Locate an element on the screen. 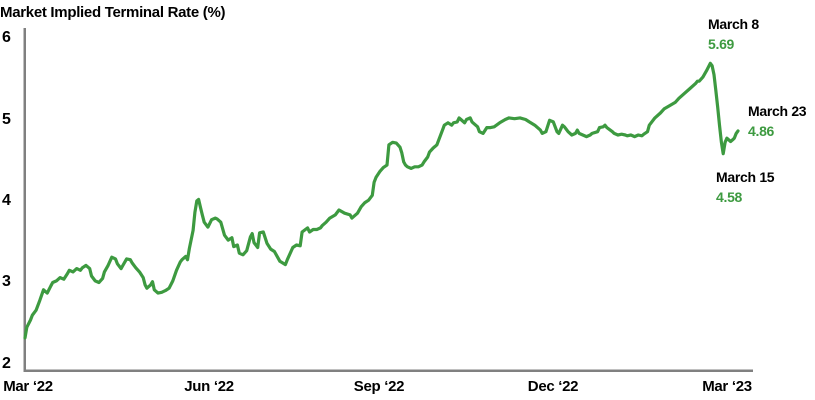 The image size is (815, 400). annotation-march-8-date: March 8 is located at coordinates (733, 24).